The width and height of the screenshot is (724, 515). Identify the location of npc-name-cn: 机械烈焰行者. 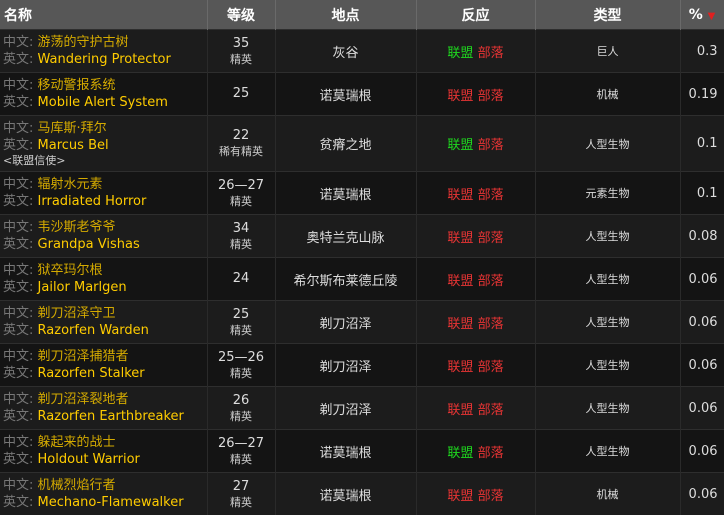
(77, 485).